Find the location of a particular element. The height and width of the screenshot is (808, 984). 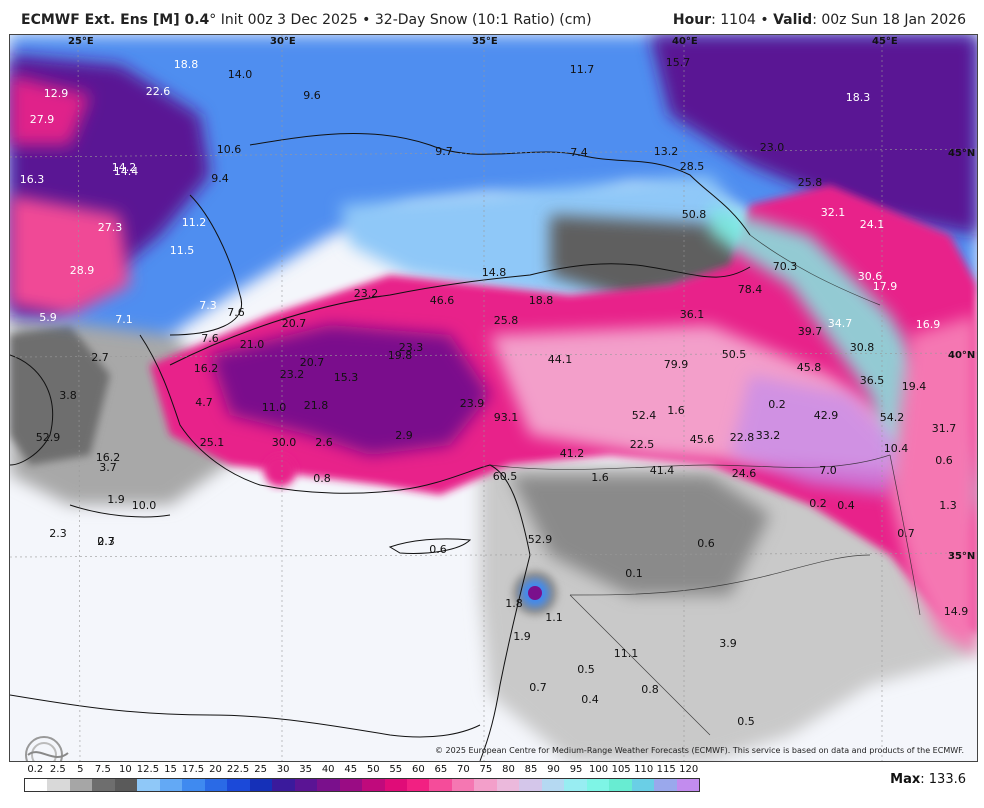

legend-tick: 20 is located at coordinates (215, 769).